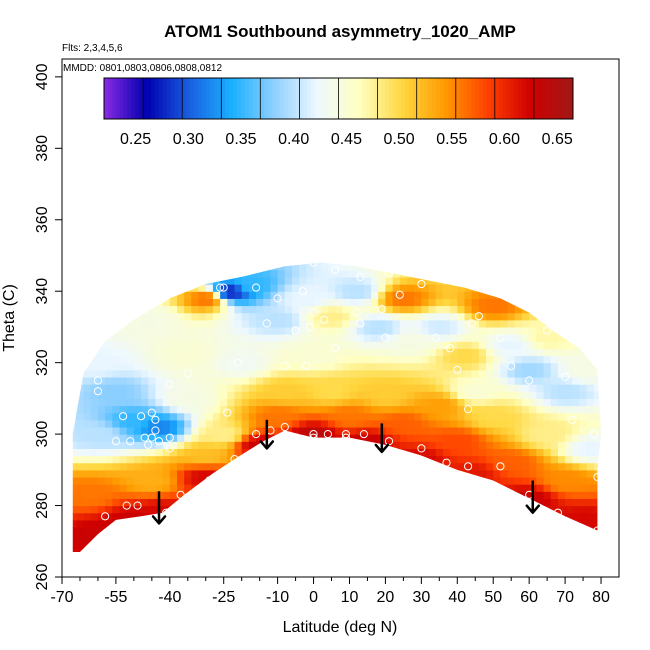  Describe the element at coordinates (504, 139) in the screenshot. I see `colorbar-tick-label: 0.60` at that location.